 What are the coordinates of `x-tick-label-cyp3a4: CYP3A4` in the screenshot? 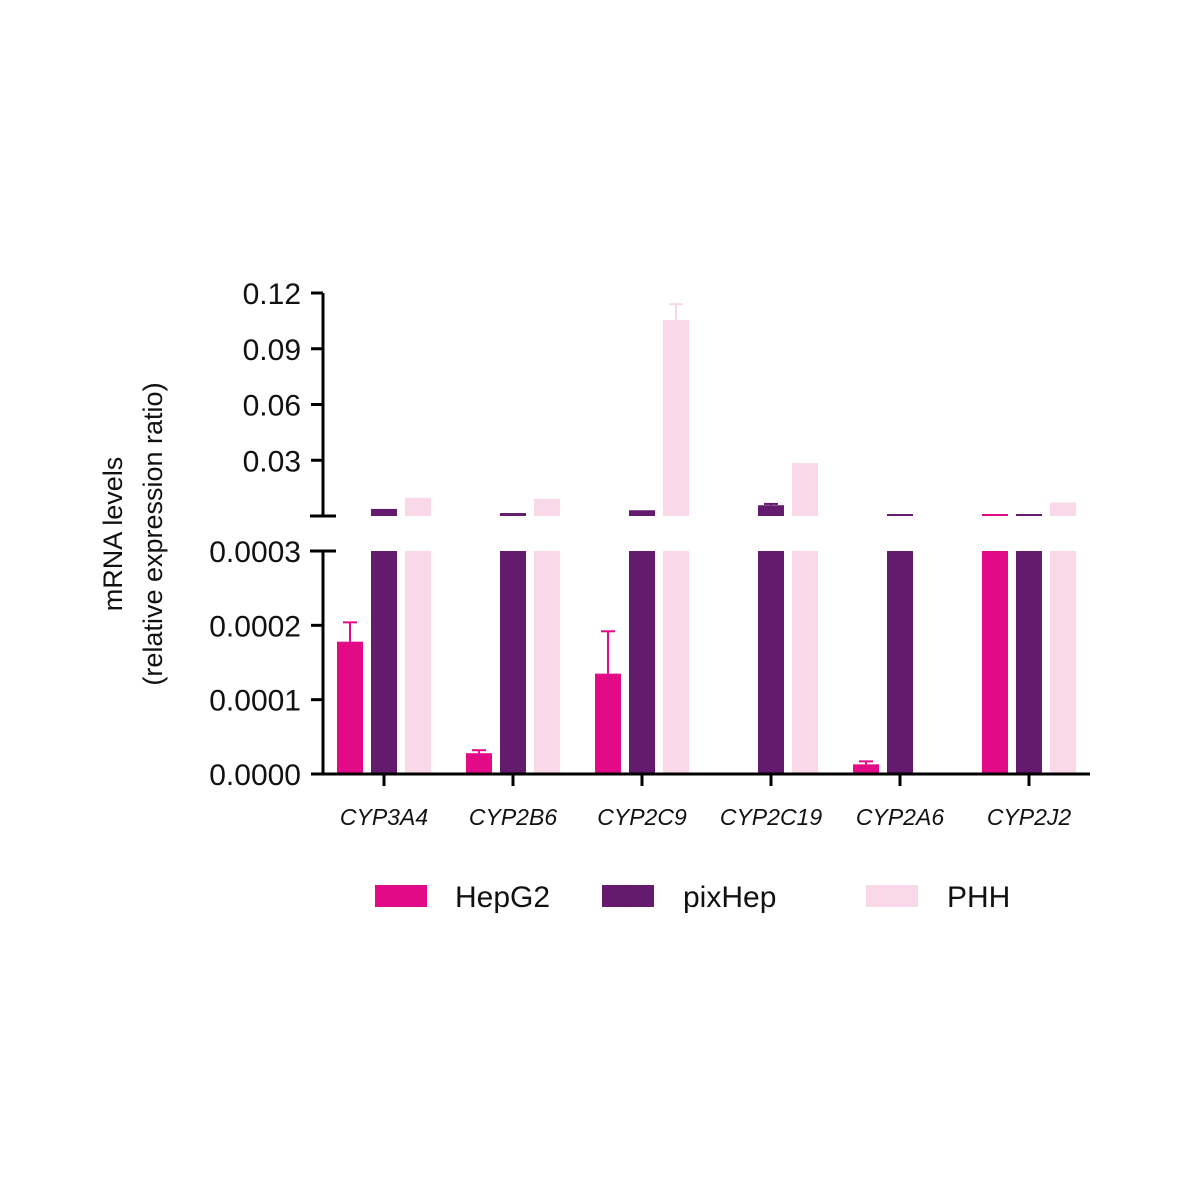 It's located at (384, 817).